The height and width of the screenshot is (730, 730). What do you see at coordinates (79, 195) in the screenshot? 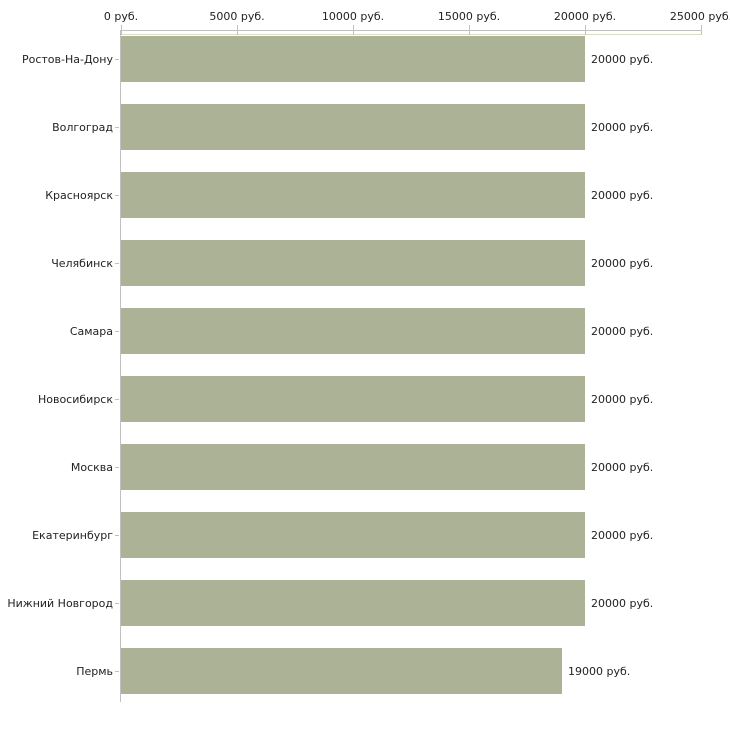
I see `category-label: Красноярск` at bounding box center [79, 195].